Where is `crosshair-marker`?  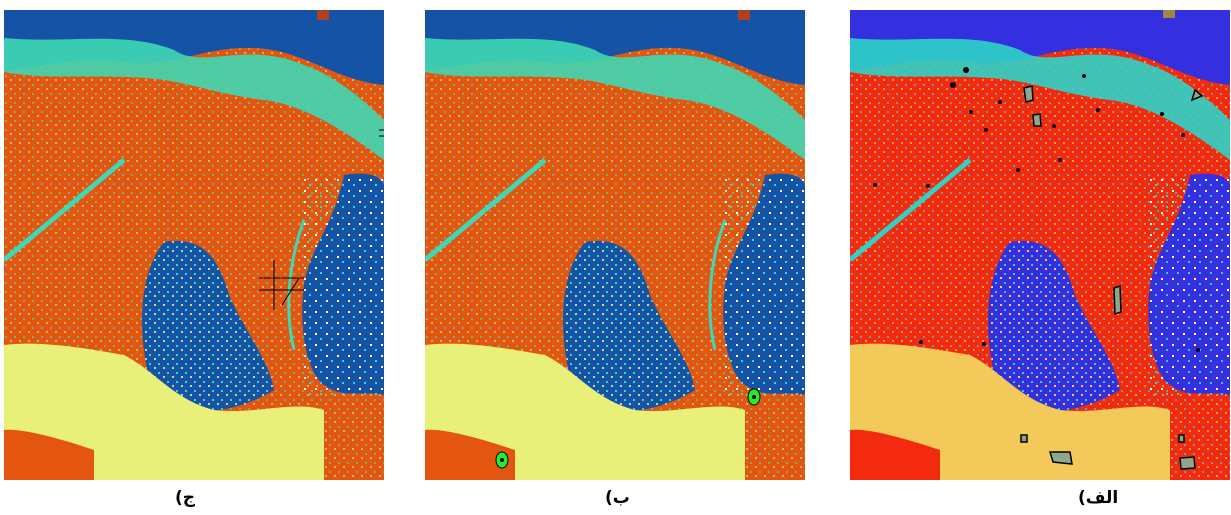 crosshair-marker is located at coordinates (281, 285).